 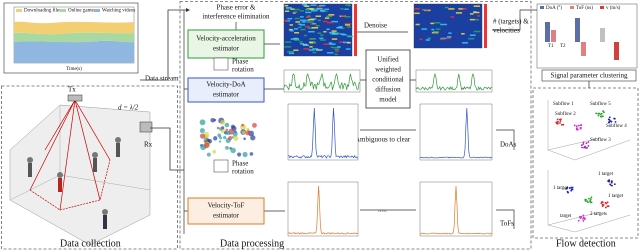 I want to click on estimator-label: estimator, so click(x=226, y=95).